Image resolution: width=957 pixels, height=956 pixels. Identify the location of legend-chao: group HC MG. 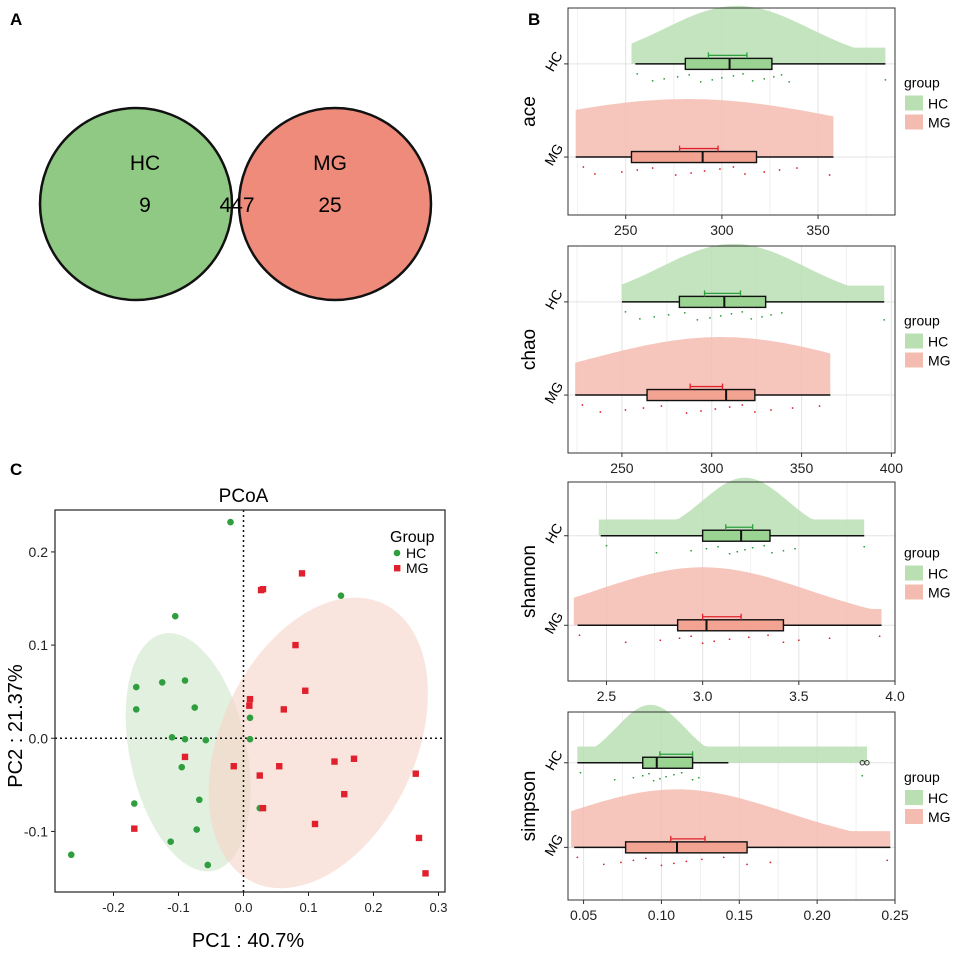
(927, 341).